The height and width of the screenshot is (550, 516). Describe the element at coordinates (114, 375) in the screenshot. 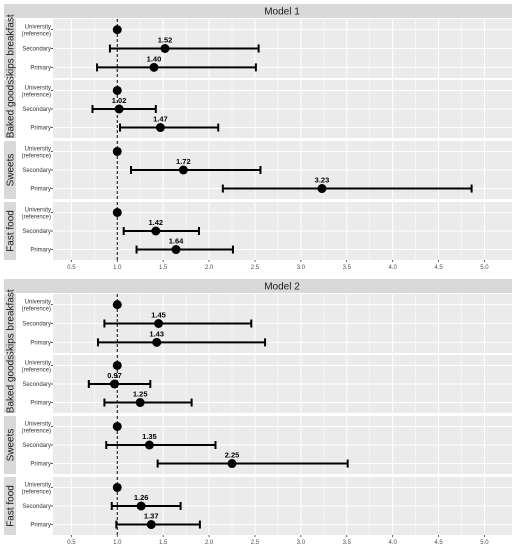

I see `value-label: 0.97` at that location.